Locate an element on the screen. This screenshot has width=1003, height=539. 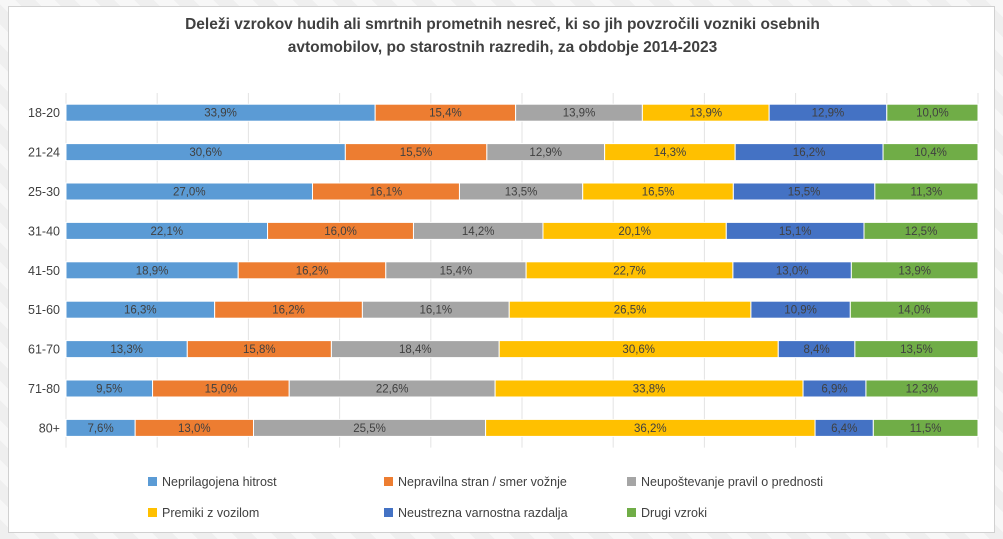
legend-label: Premiki z vozilom is located at coordinates (210, 513).